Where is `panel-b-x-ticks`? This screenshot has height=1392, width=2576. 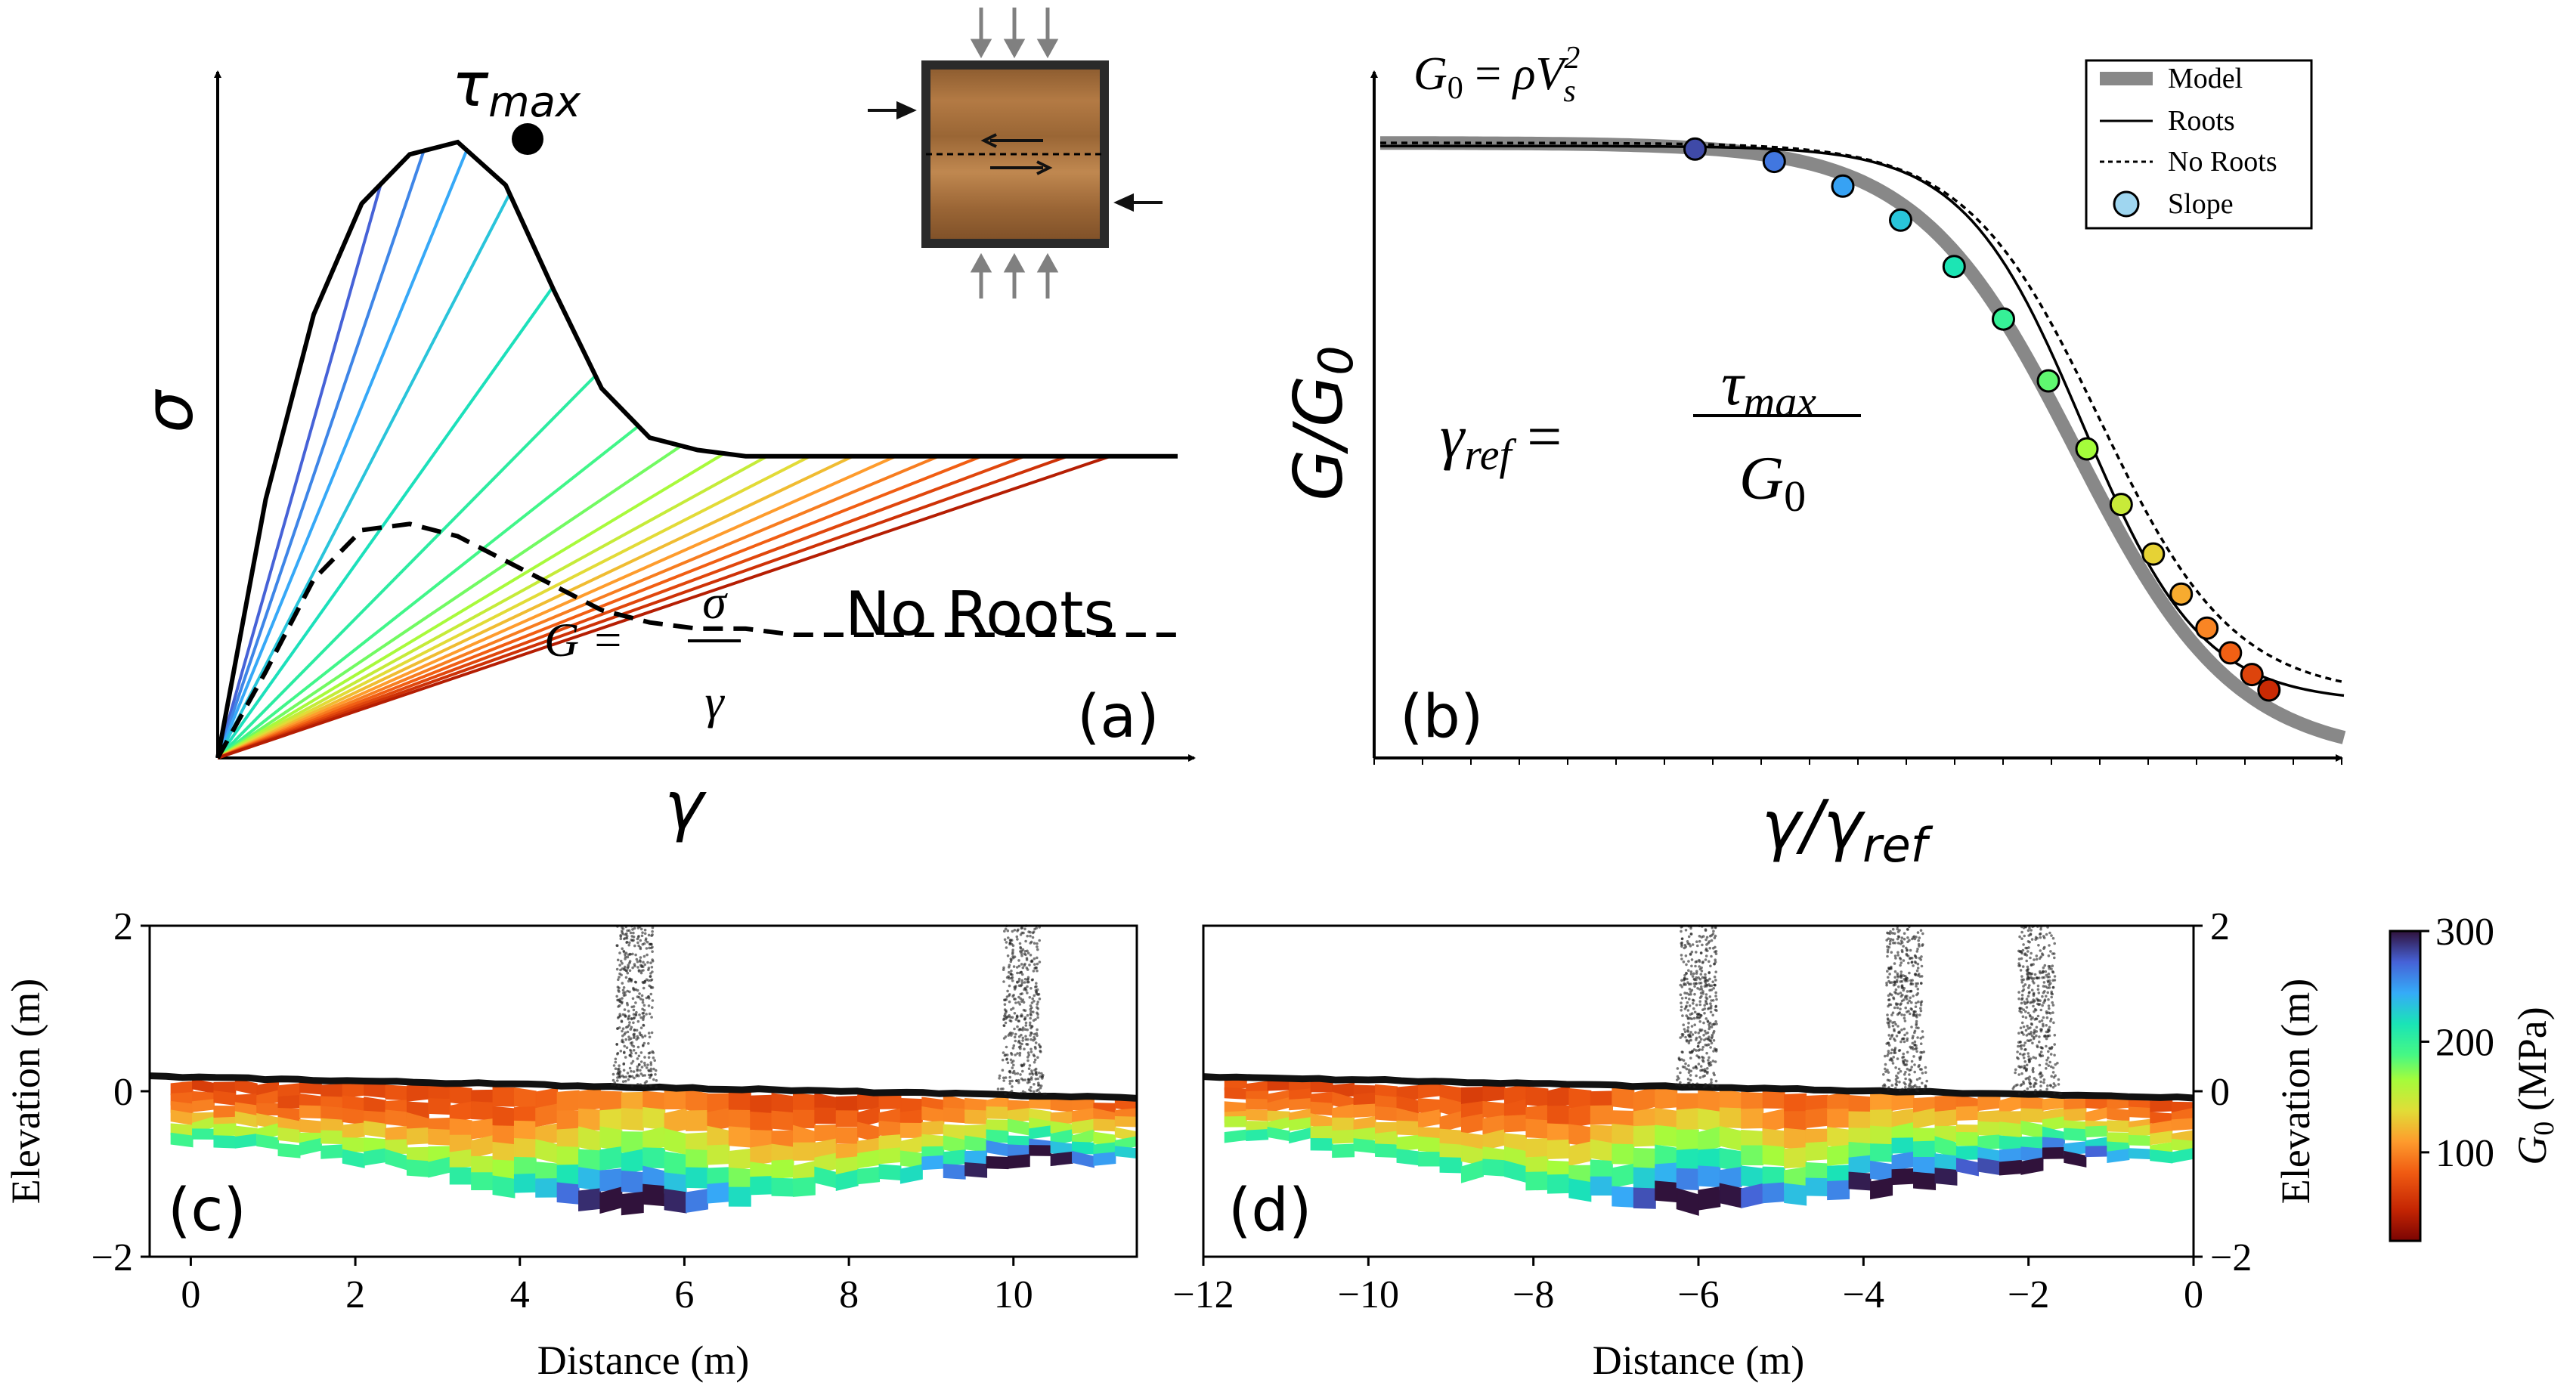 panel-b-x-ticks is located at coordinates (1857, 761).